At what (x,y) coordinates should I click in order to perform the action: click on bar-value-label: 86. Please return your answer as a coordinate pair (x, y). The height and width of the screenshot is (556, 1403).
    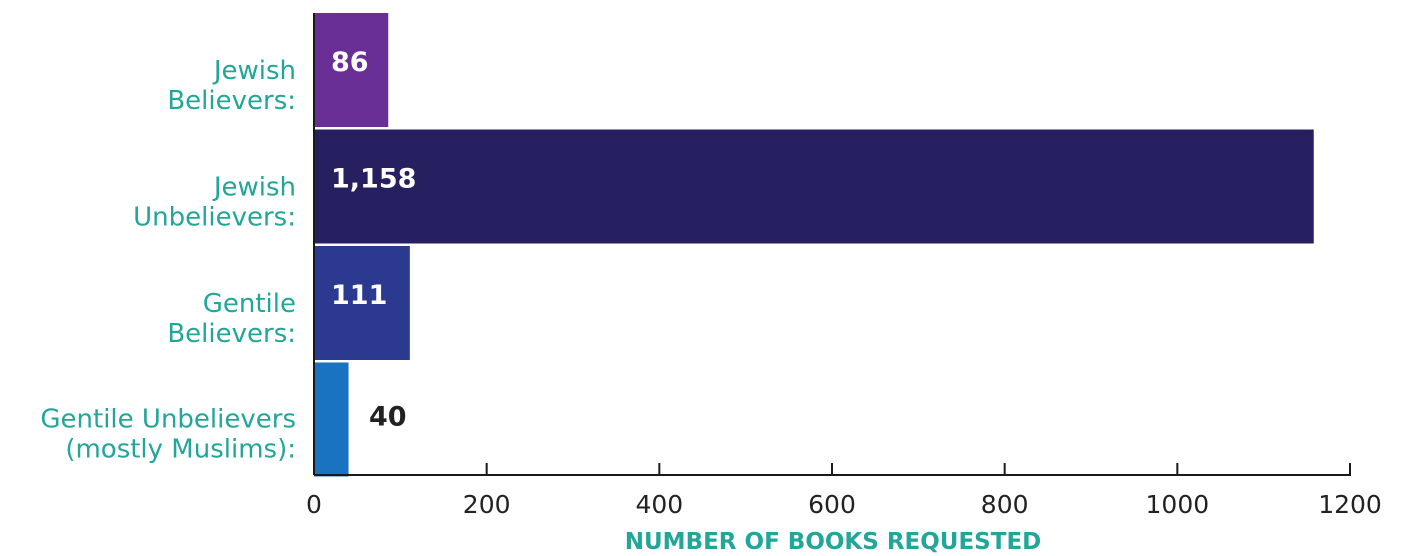
    Looking at the image, I should click on (350, 62).